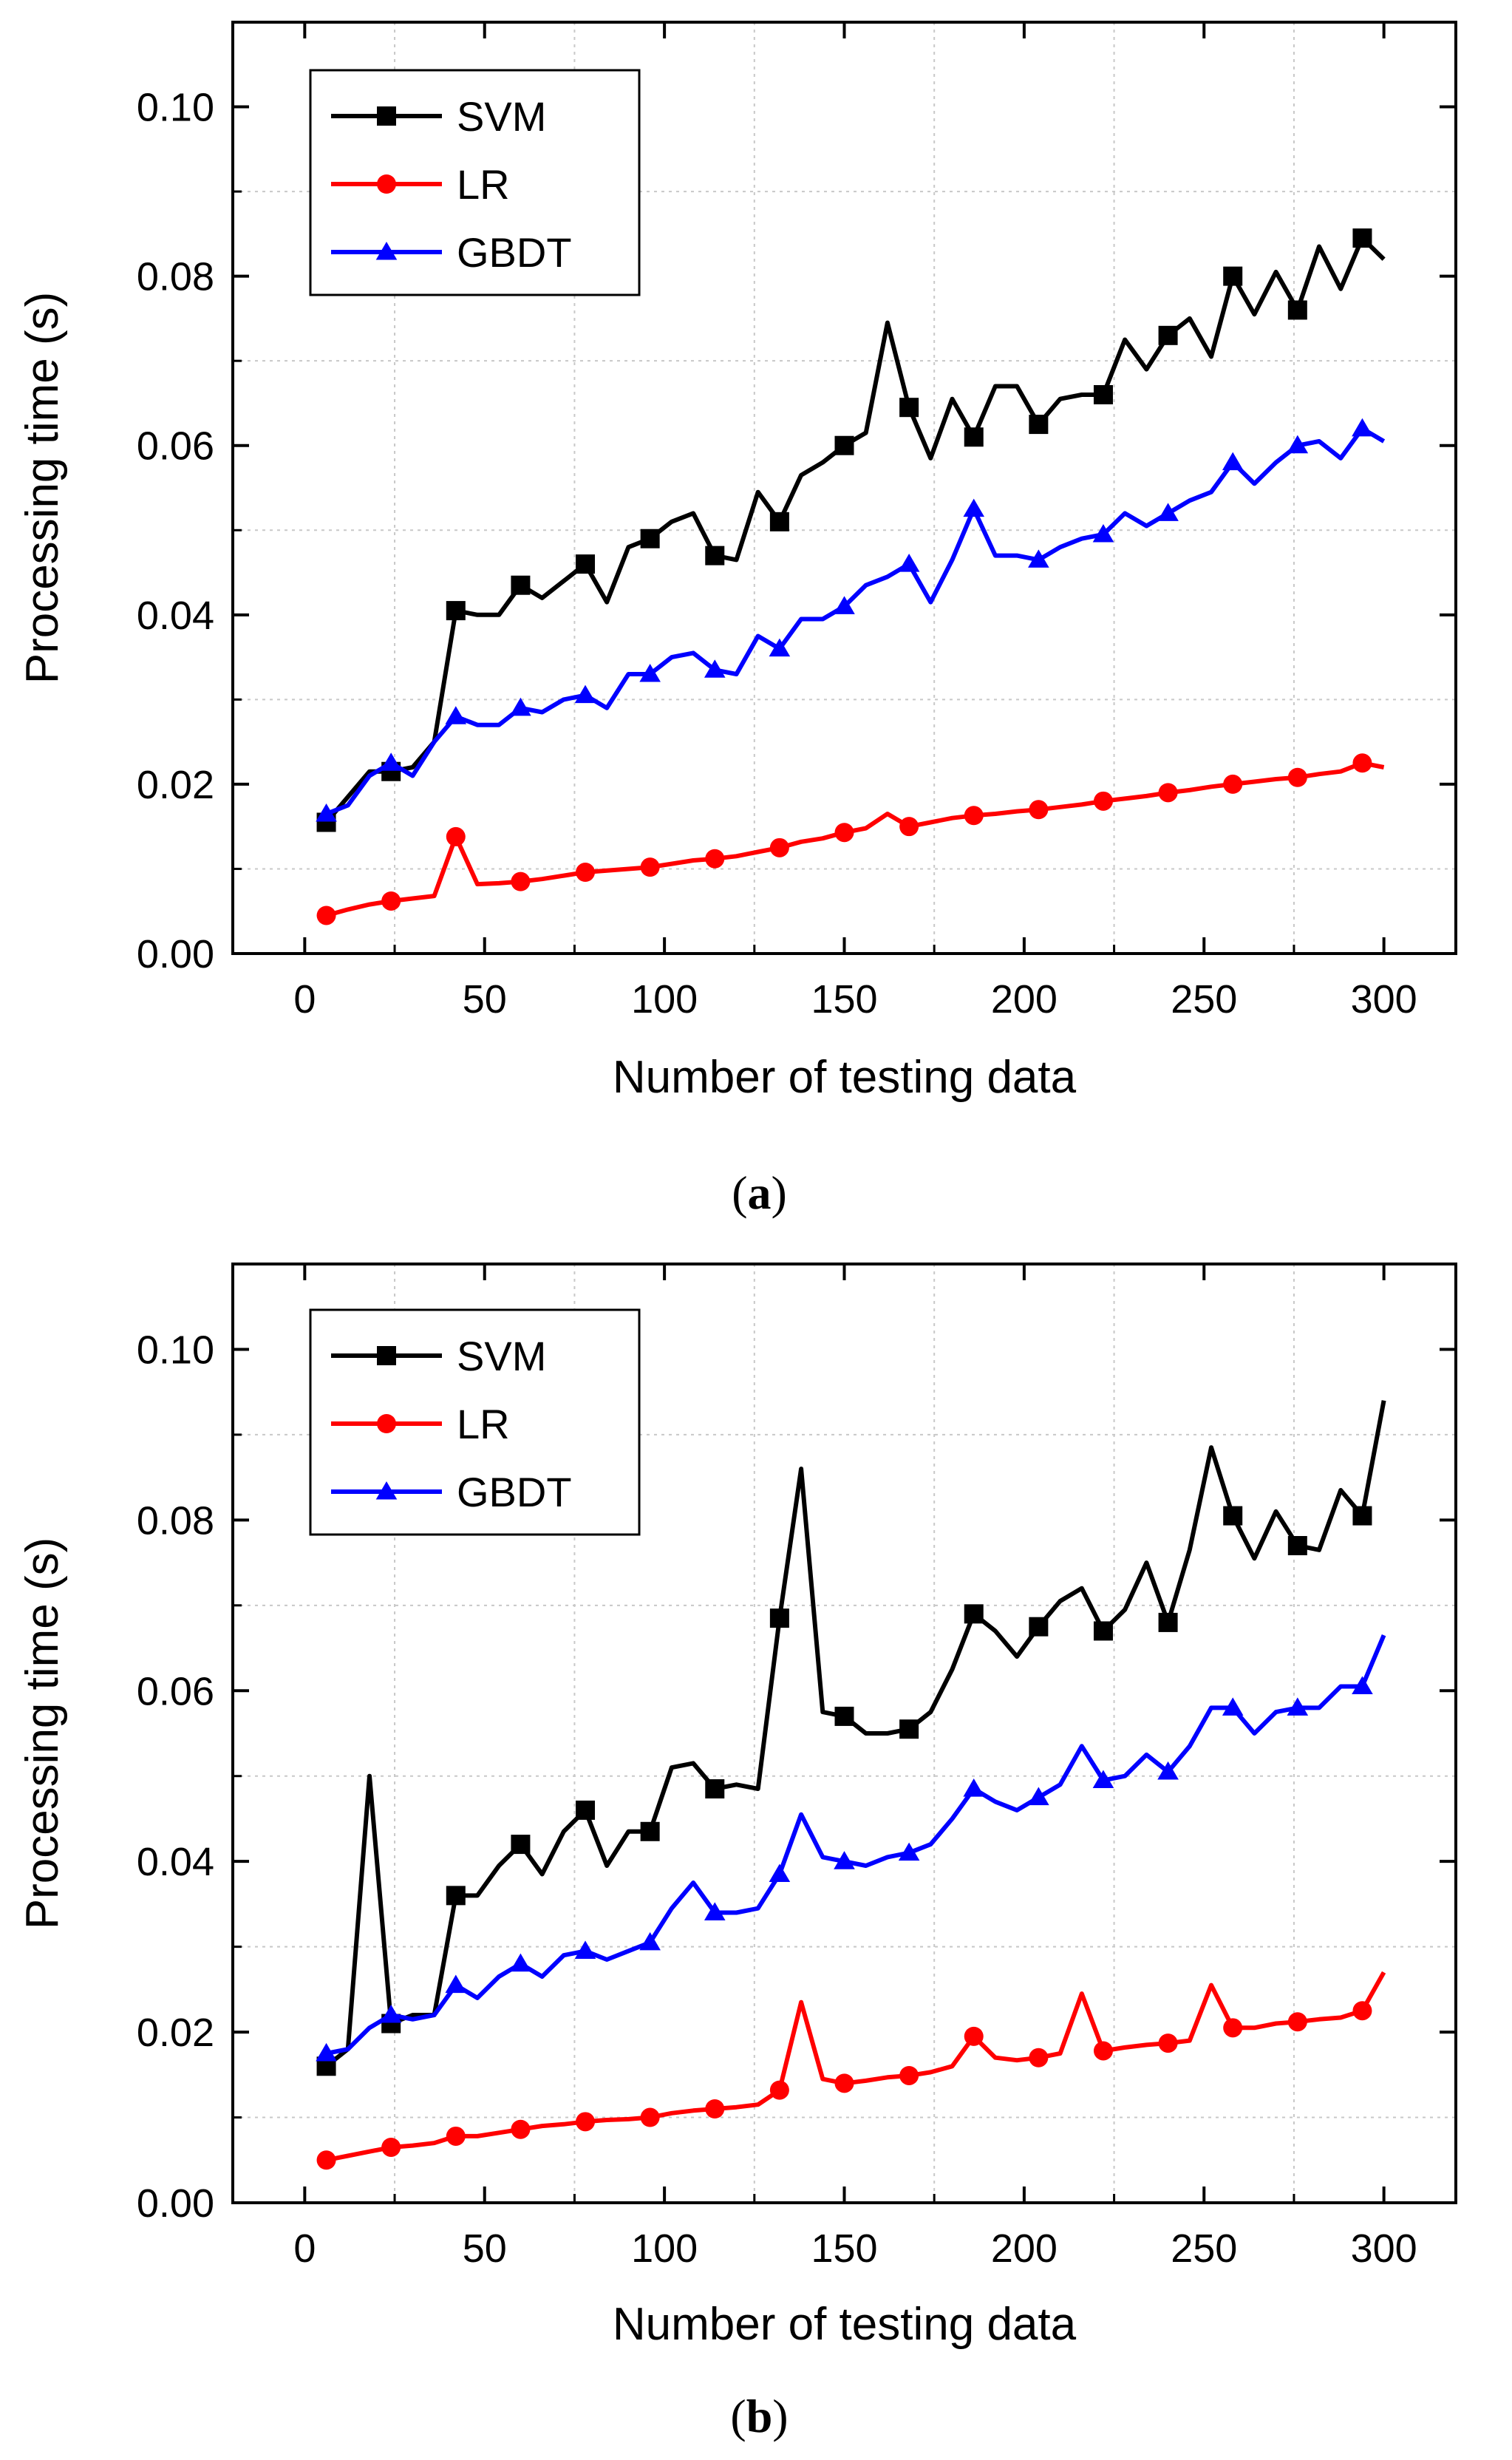  What do you see at coordinates (438, 1356) in the screenshot?
I see `legend-entry-svm: SVM` at bounding box center [438, 1356].